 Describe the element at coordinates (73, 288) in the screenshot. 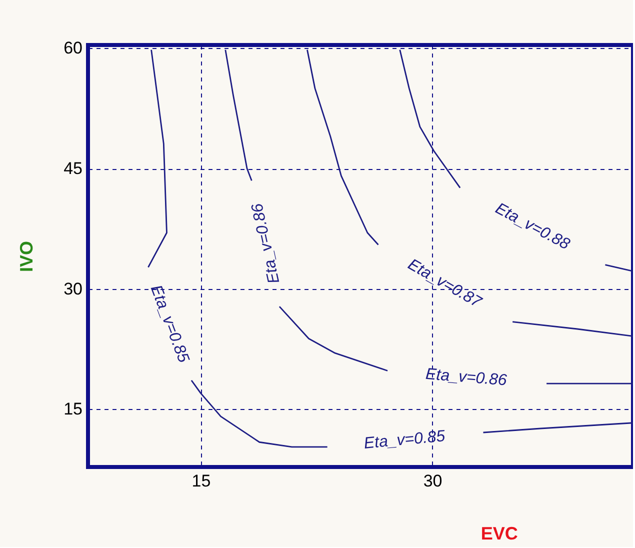

I see `y-tick-label: 30` at that location.